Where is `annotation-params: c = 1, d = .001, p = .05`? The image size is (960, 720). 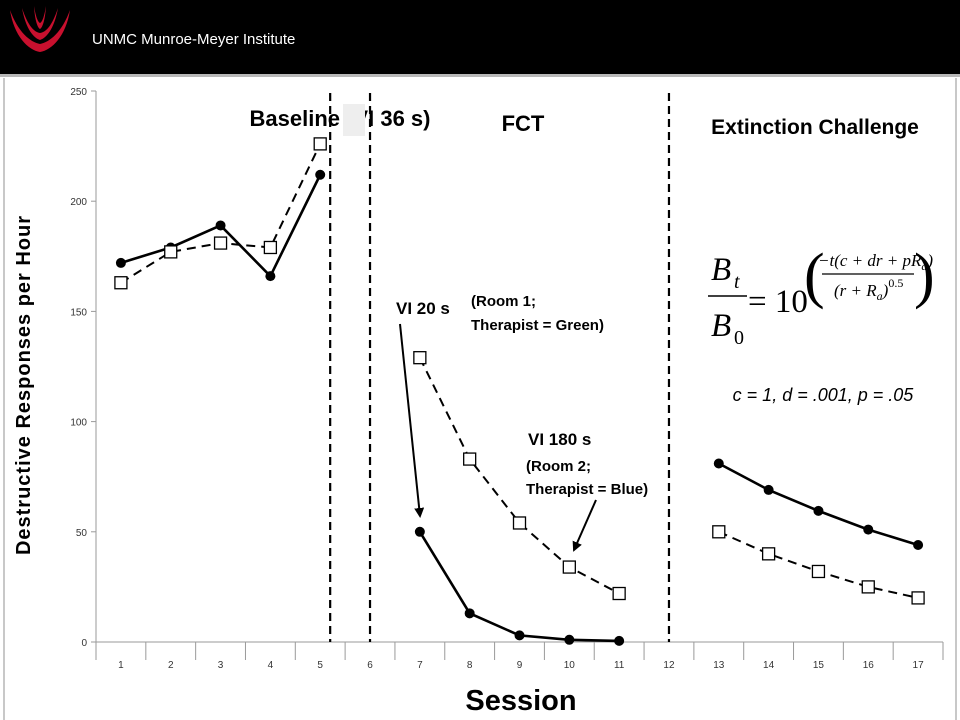
annotation-params: c = 1, d = .001, p = .05 is located at coordinates (824, 395).